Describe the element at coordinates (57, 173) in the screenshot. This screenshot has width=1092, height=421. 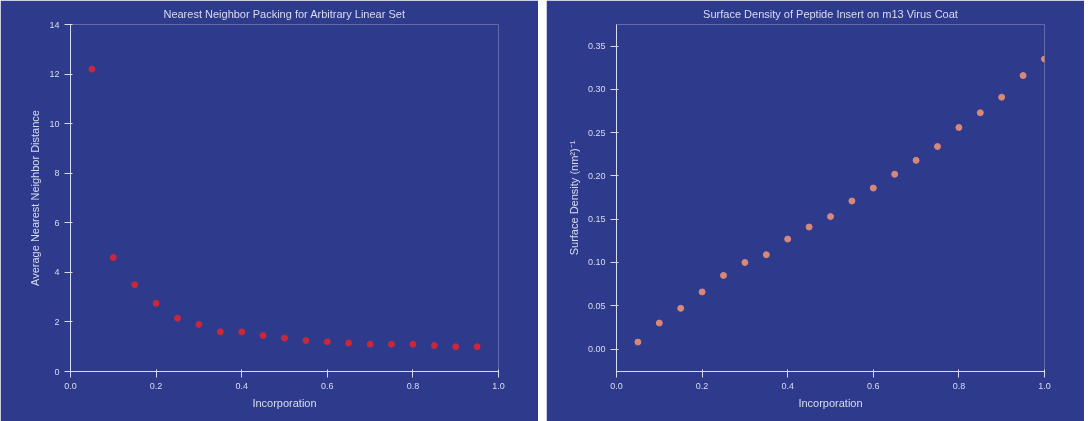
I see `y-tick-label: 8` at that location.